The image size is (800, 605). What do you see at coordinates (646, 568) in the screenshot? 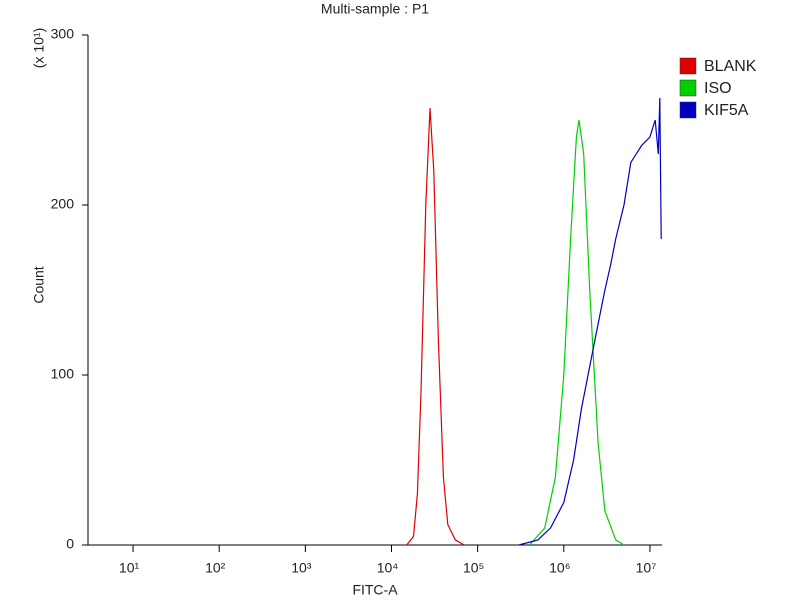
I see `x-tick-label: 10⁷` at bounding box center [646, 568].